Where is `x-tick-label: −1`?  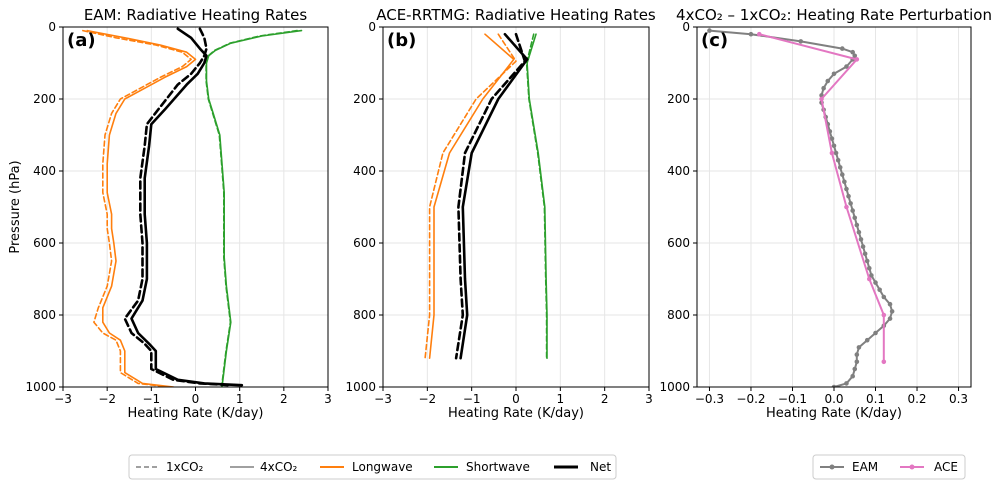
x-tick-label: −1 is located at coordinates (151, 399).